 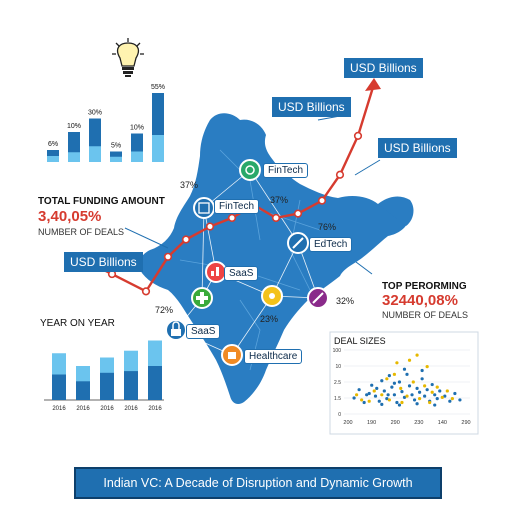 I want to click on wrench-icon, so click(x=298, y=243).